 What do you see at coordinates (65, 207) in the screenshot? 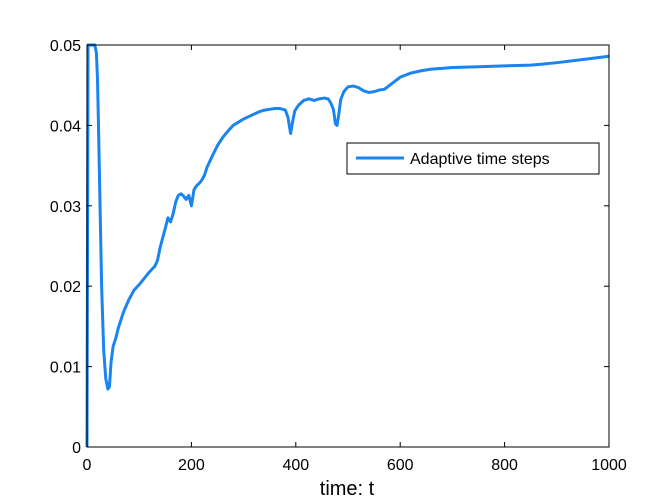
I see `y-tick-label: 0.03` at bounding box center [65, 207].